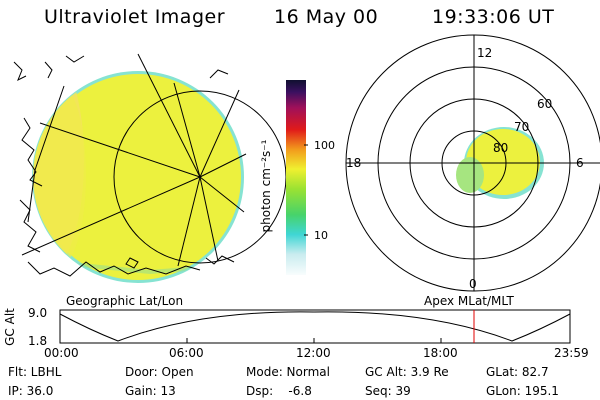  I want to click on info-gain: Gain: 13, so click(150, 391).